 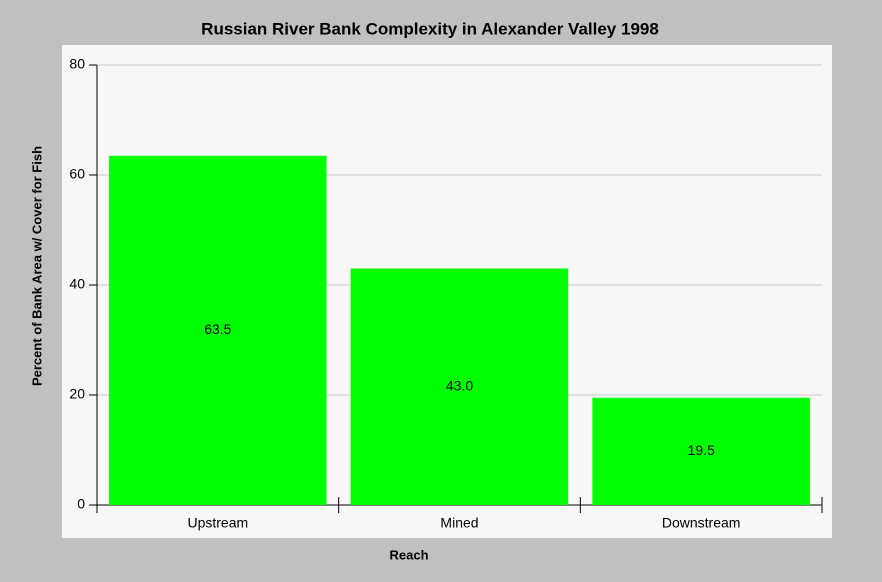 I want to click on y-tick-label: 40, so click(x=77, y=284).